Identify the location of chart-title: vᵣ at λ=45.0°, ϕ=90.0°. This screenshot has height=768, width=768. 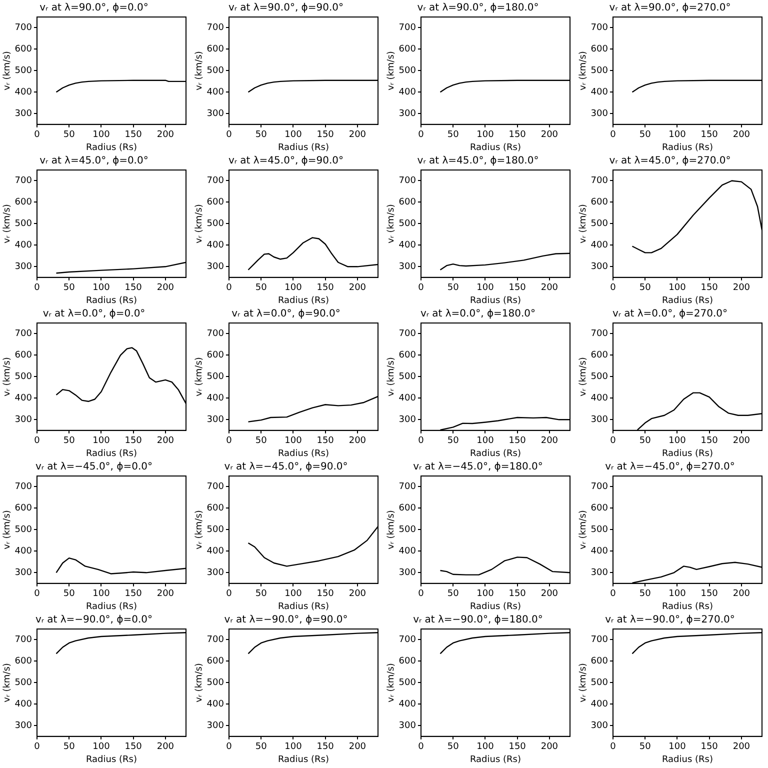
(286, 161).